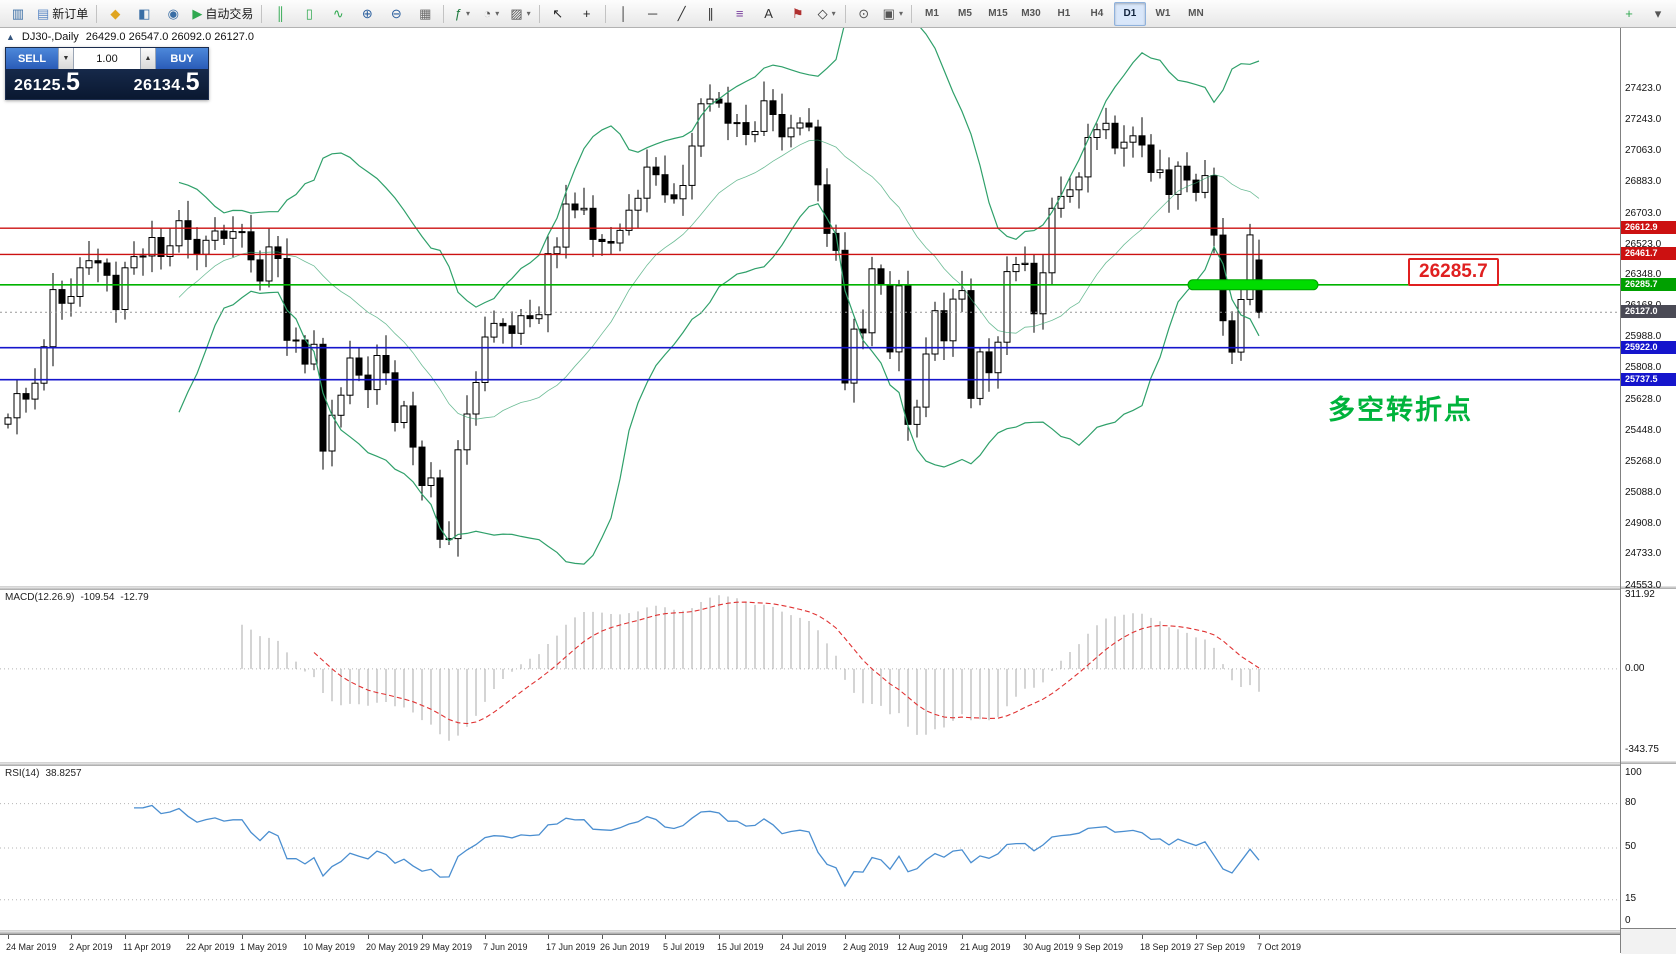  I want to click on marketwatch-button: ◆, so click(115, 14).